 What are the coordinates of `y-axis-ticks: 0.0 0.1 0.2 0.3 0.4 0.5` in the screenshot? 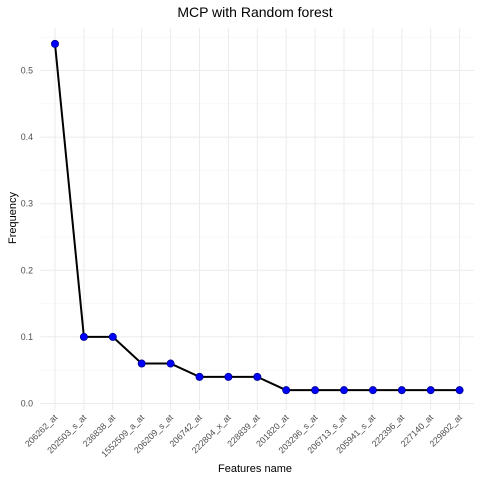 It's located at (27, 237).